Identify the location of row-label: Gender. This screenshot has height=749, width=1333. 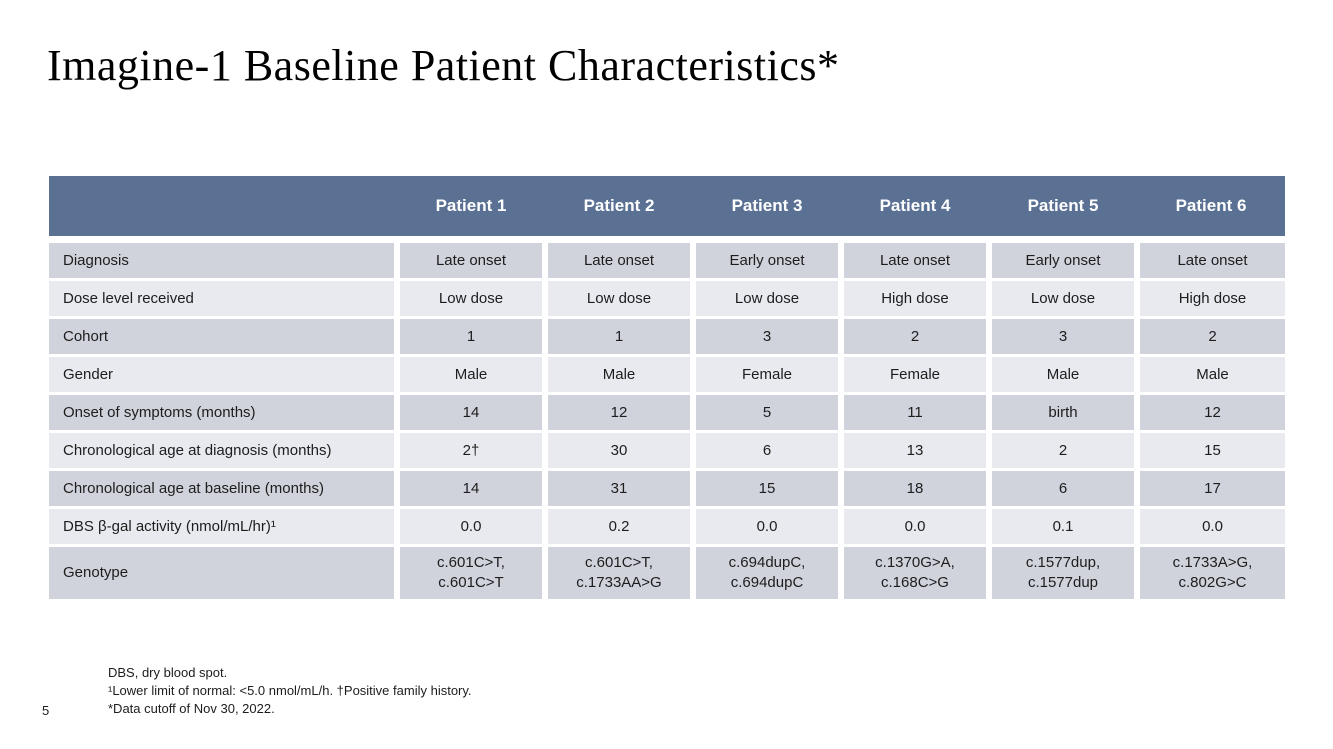
(223, 374).